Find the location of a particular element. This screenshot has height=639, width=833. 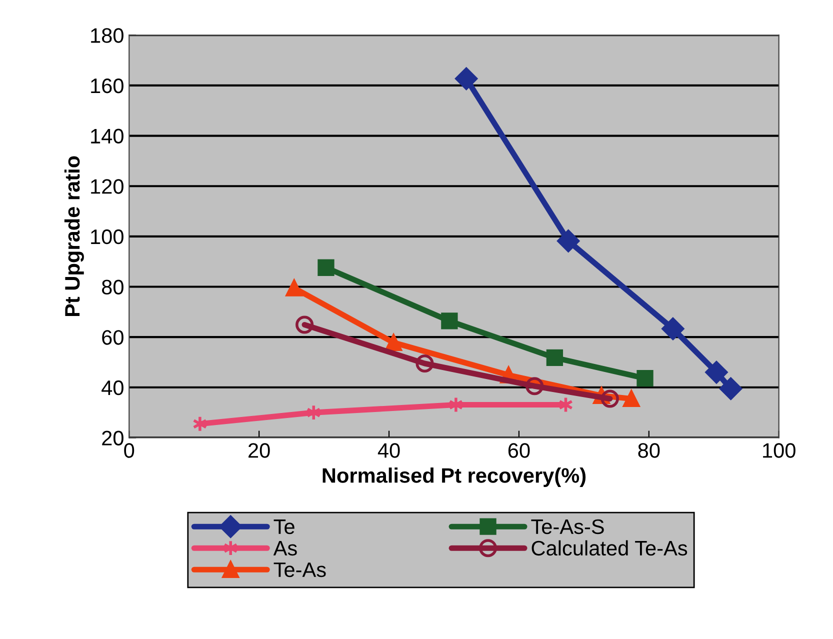

legend-label: Te-As is located at coordinates (300, 570).